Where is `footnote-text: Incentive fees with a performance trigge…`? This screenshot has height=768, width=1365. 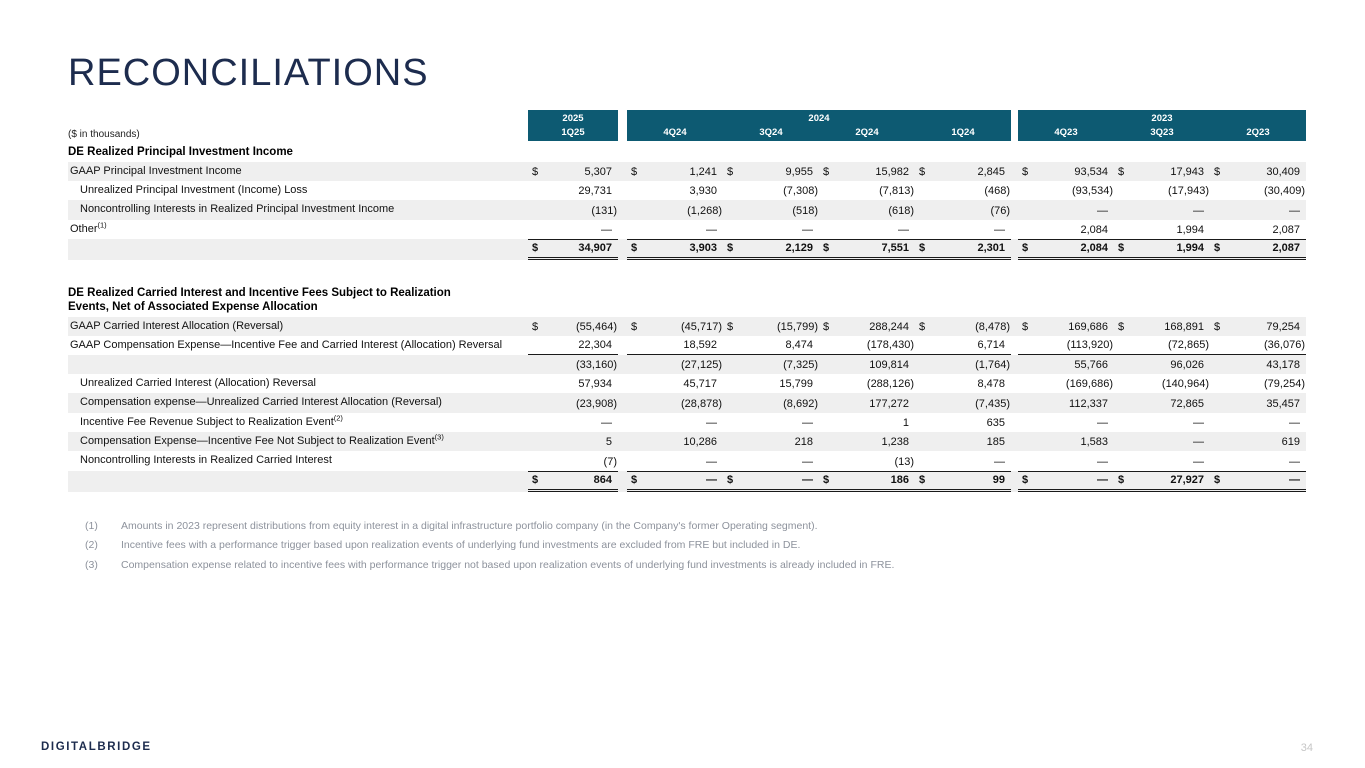
footnote-text: Incentive fees with a performance trigge… is located at coordinates (461, 545).